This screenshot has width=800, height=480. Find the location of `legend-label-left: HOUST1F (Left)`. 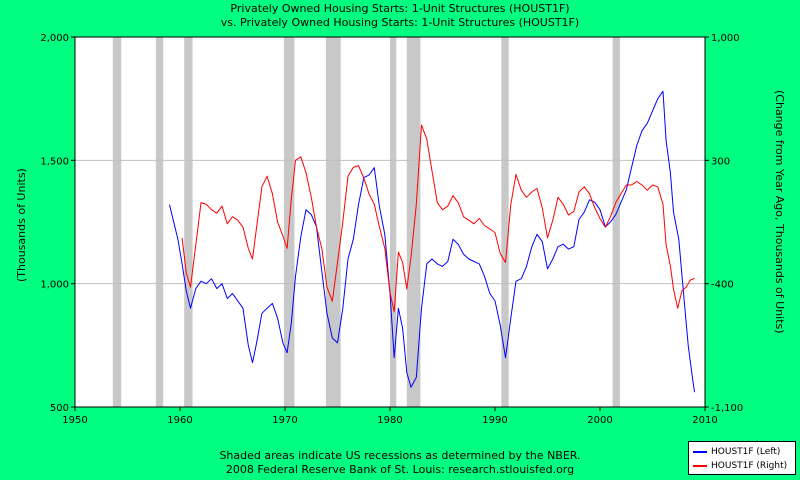

legend-label-left: HOUST1F (Left) is located at coordinates (746, 452).